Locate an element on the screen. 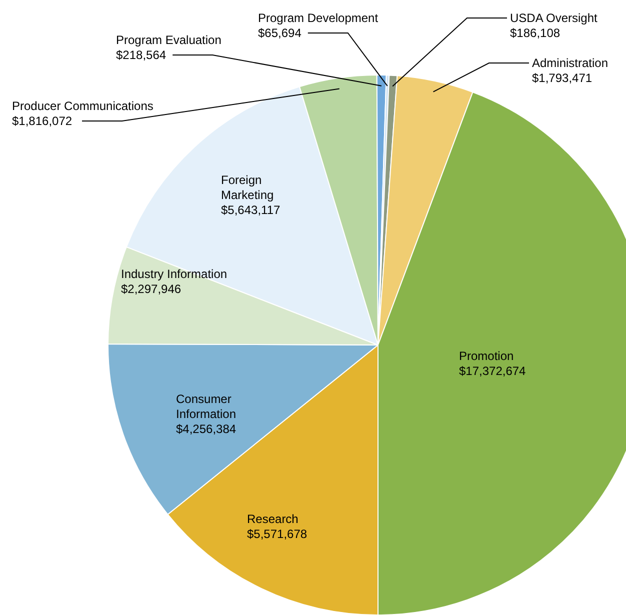 This screenshot has height=615, width=626. slice-label: Administration is located at coordinates (570, 63).